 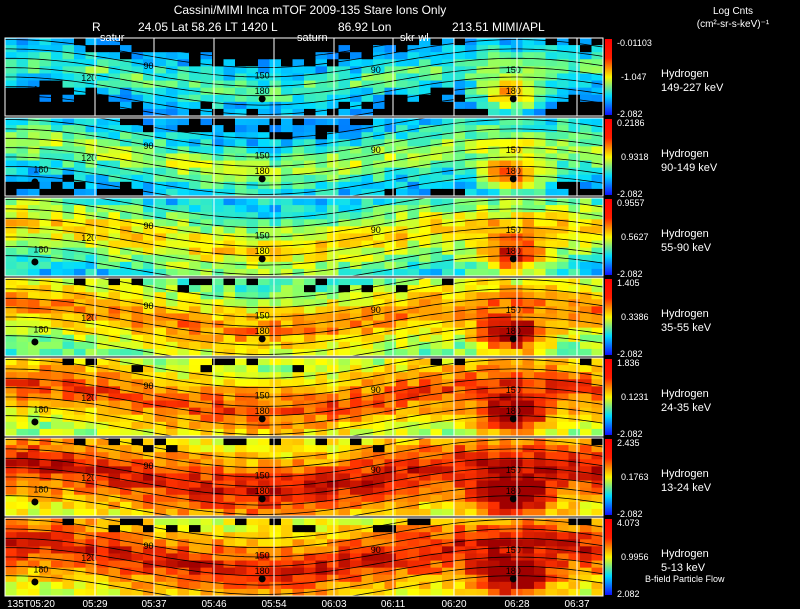 I want to click on overlay-labels: satur saturn skr-wl, so click(x=264, y=38).